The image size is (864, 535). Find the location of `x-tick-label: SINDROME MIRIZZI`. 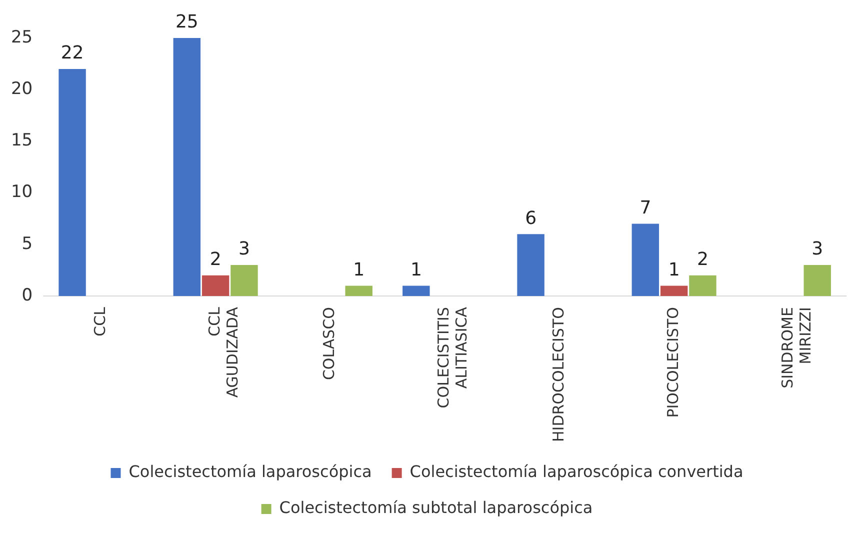

x-tick-label: SINDROME MIRIZZI is located at coordinates (796, 347).